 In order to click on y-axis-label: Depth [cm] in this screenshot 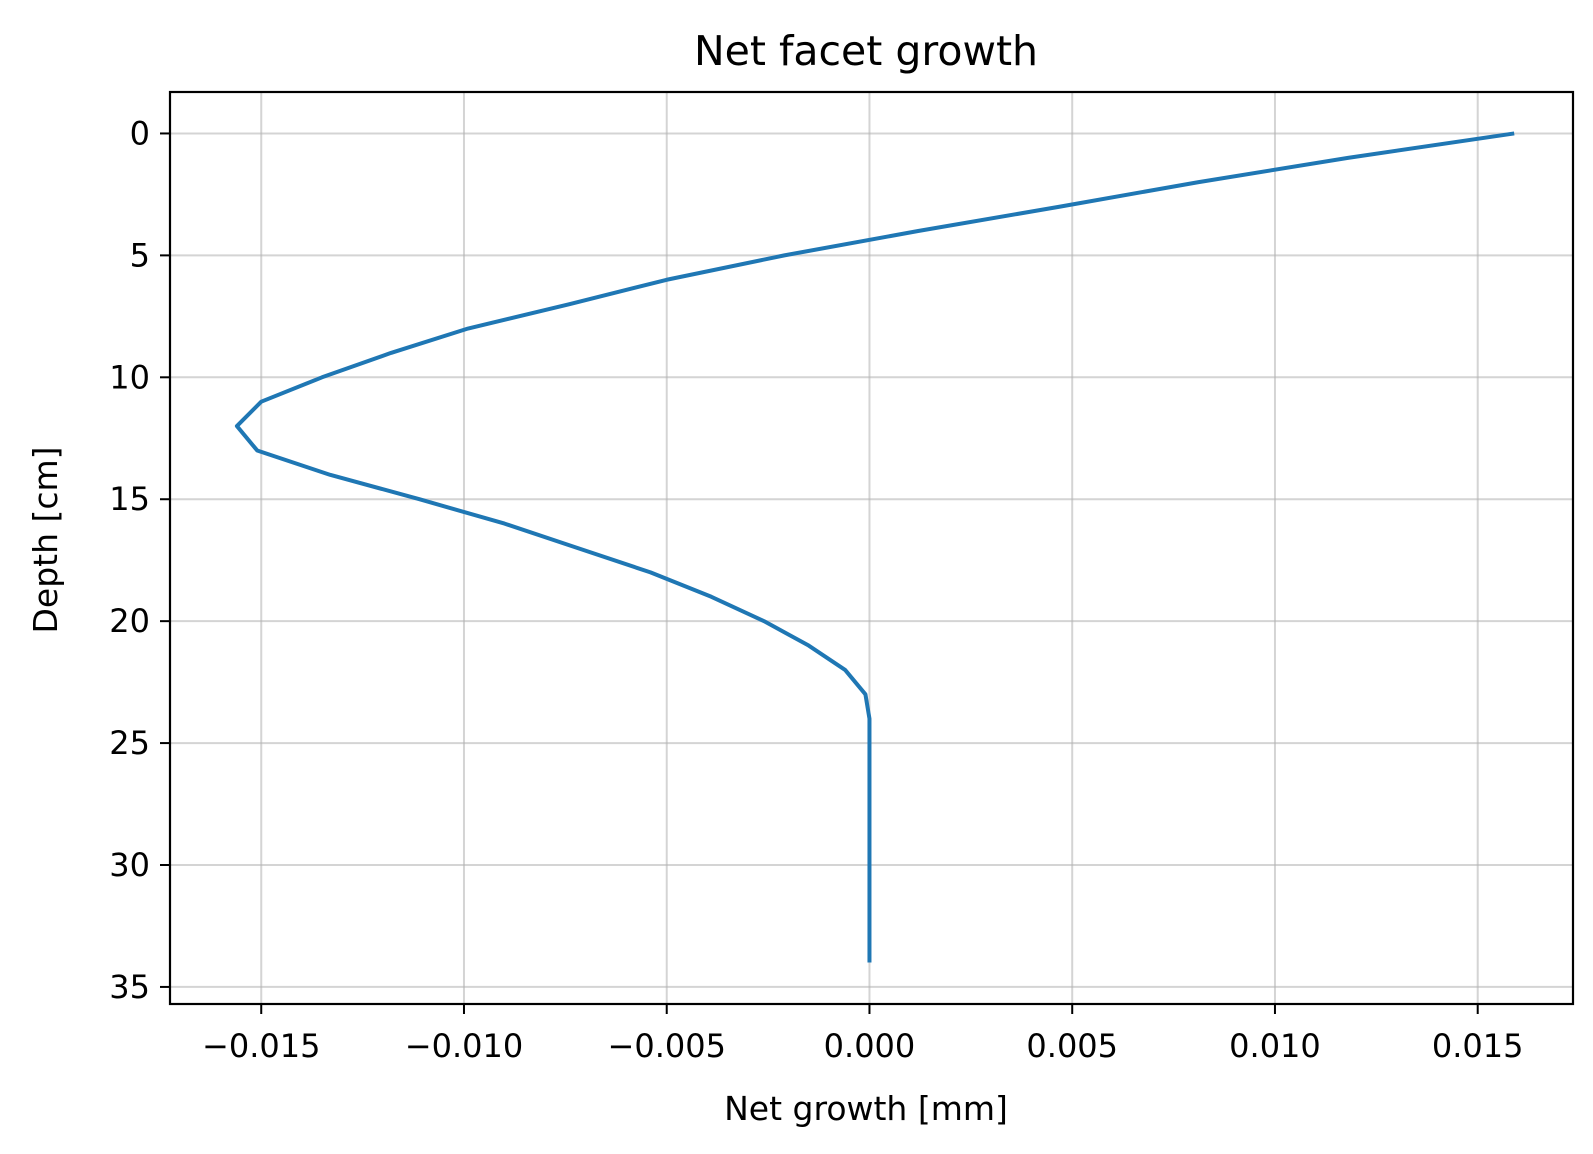, I will do `click(45, 539)`.